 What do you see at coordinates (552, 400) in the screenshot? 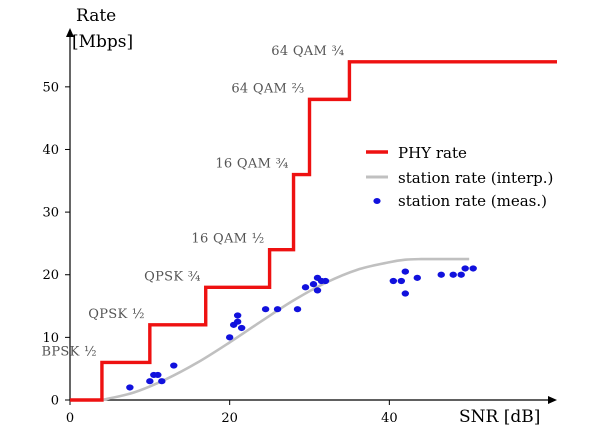
I see `x-axis-arrowhead` at bounding box center [552, 400].